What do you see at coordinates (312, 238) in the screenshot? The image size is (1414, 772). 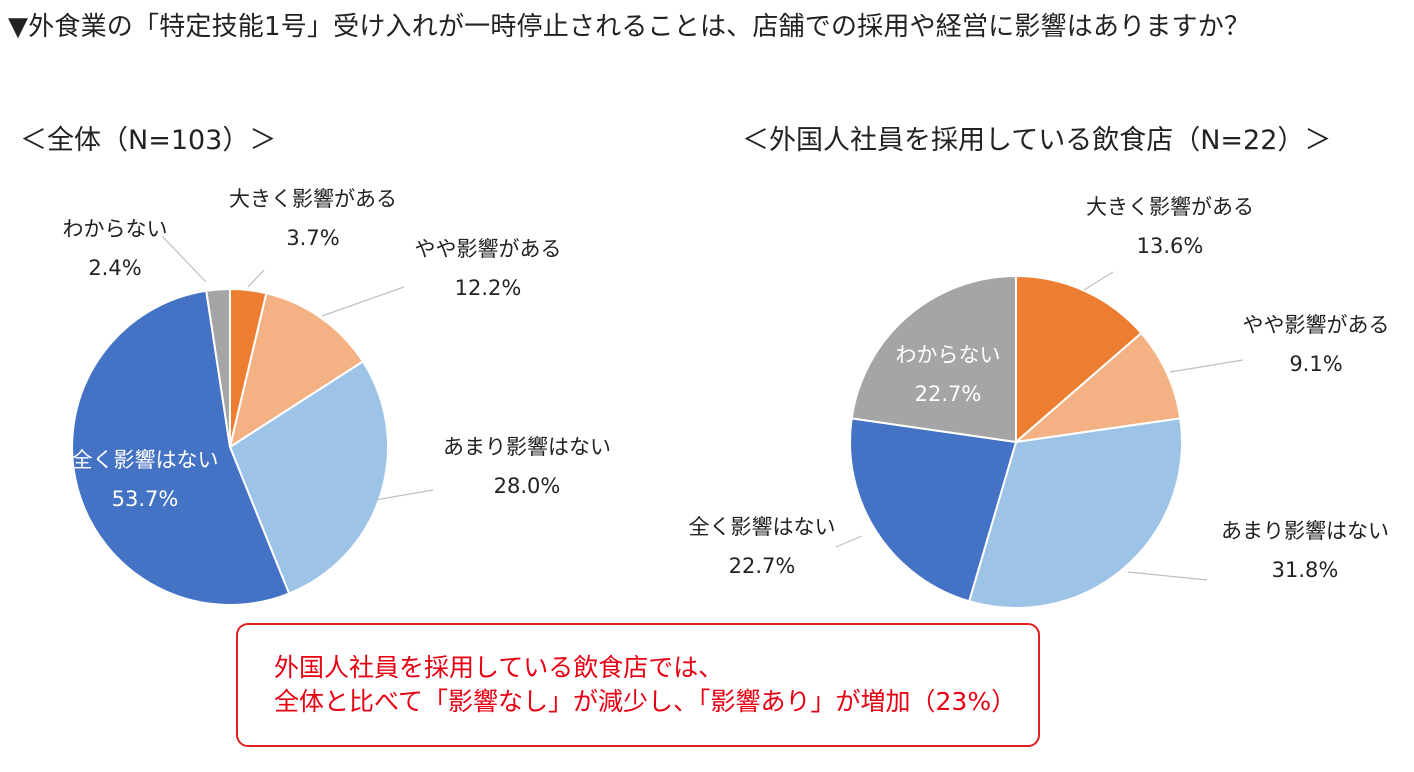 I see `pie1-value-label-1: 3.7%` at bounding box center [312, 238].